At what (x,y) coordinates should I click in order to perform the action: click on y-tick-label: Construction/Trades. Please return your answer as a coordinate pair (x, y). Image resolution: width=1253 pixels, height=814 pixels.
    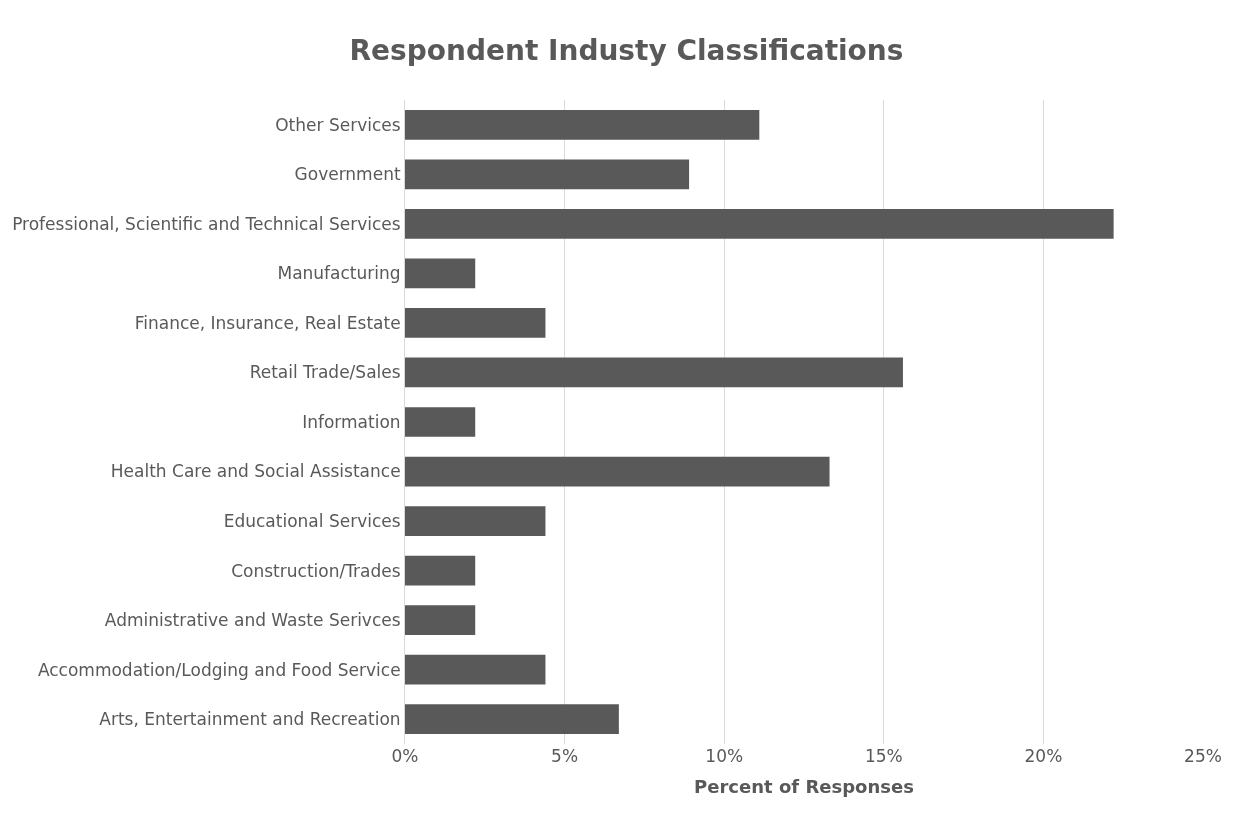
    Looking at the image, I should click on (316, 570).